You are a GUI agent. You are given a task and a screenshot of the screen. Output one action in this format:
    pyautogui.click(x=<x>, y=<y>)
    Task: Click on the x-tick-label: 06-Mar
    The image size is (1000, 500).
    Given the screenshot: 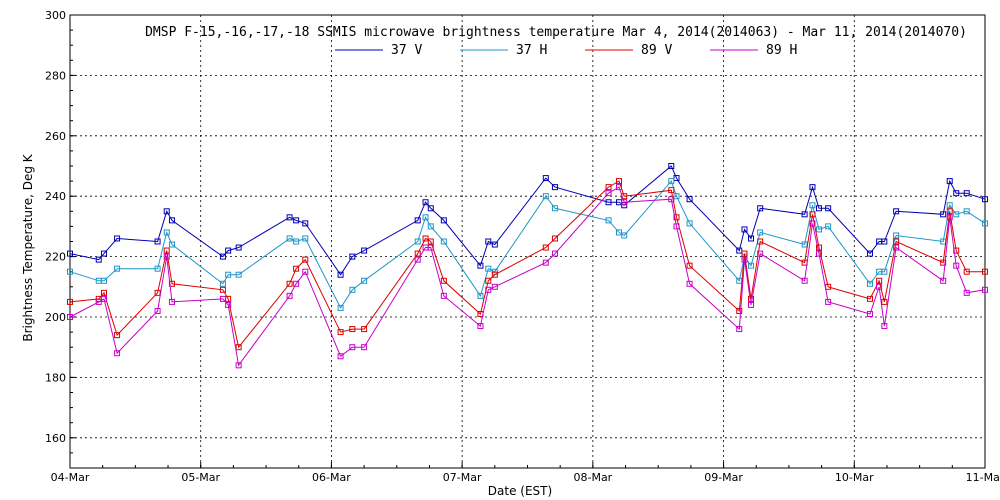 What is the action you would take?
    pyautogui.click(x=331, y=477)
    